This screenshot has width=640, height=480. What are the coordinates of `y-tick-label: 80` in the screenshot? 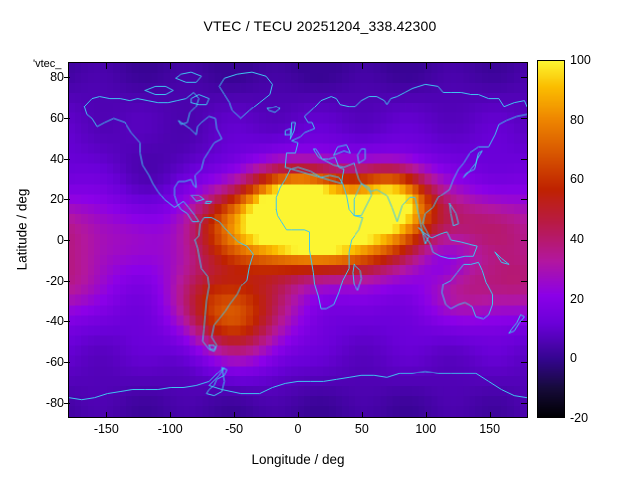 It's located at (57, 77).